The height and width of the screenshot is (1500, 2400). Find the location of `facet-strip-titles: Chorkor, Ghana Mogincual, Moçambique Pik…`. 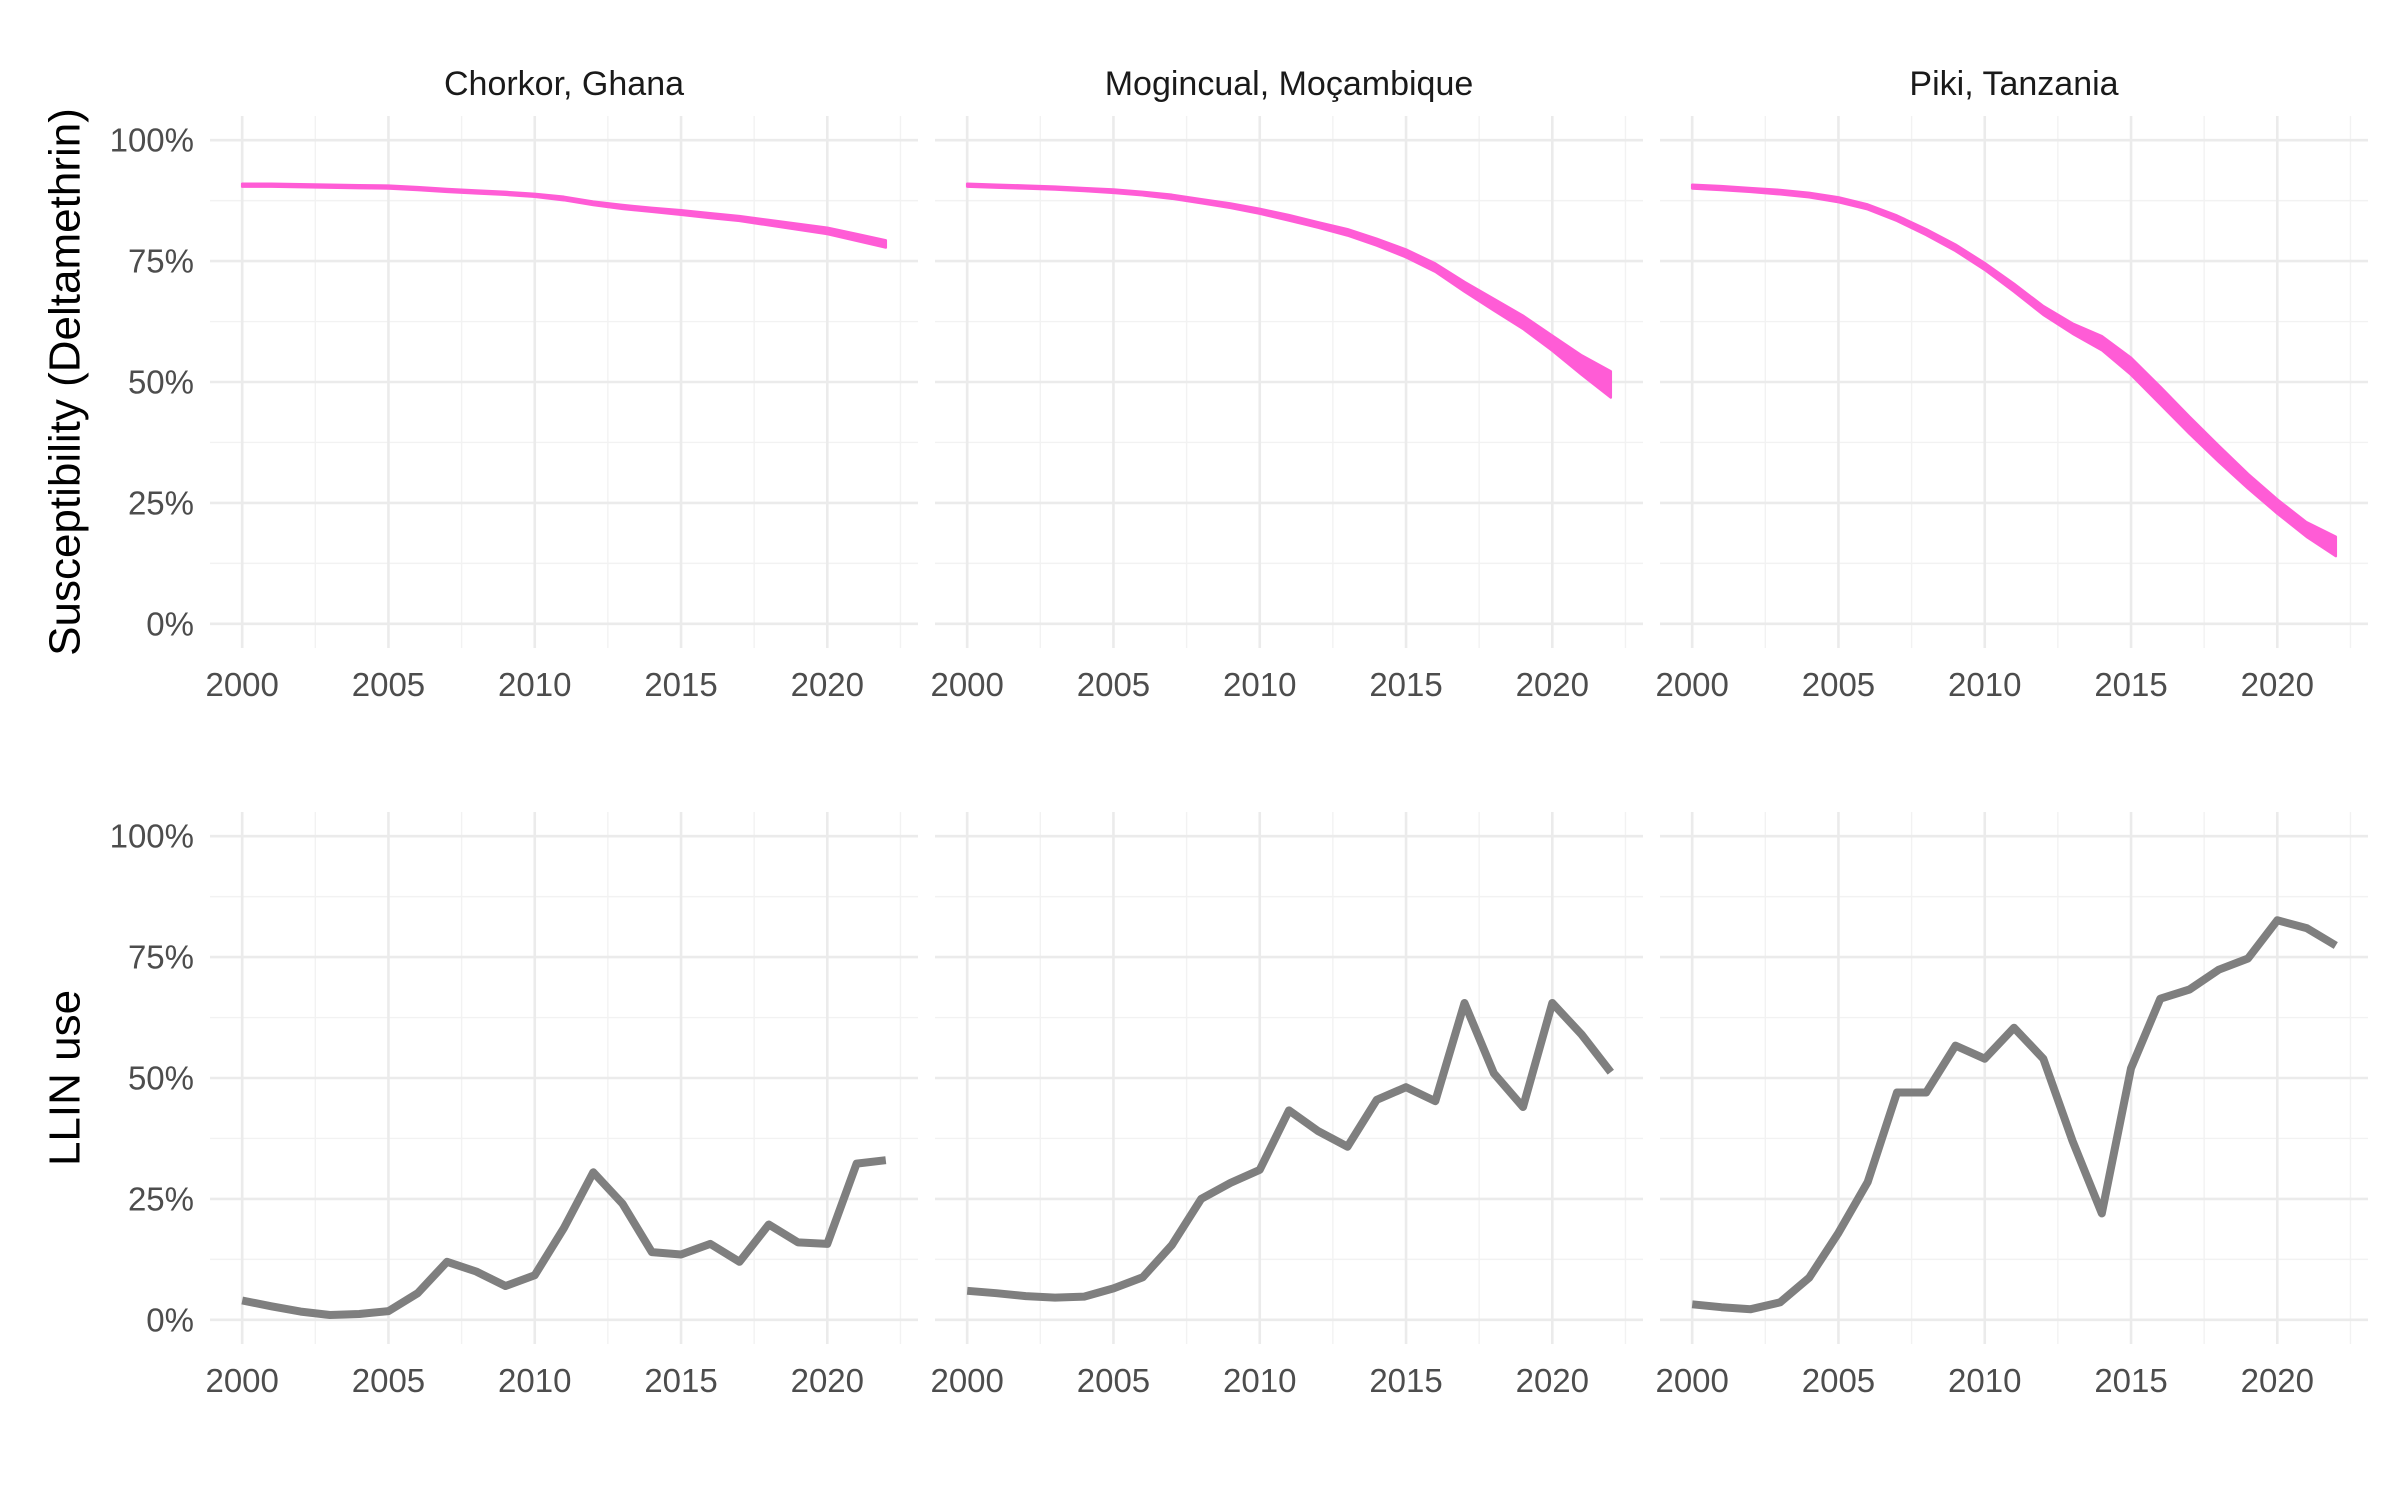

facet-strip-titles: Chorkor, Ghana Mogincual, Moçambique Pik… is located at coordinates (1281, 84).